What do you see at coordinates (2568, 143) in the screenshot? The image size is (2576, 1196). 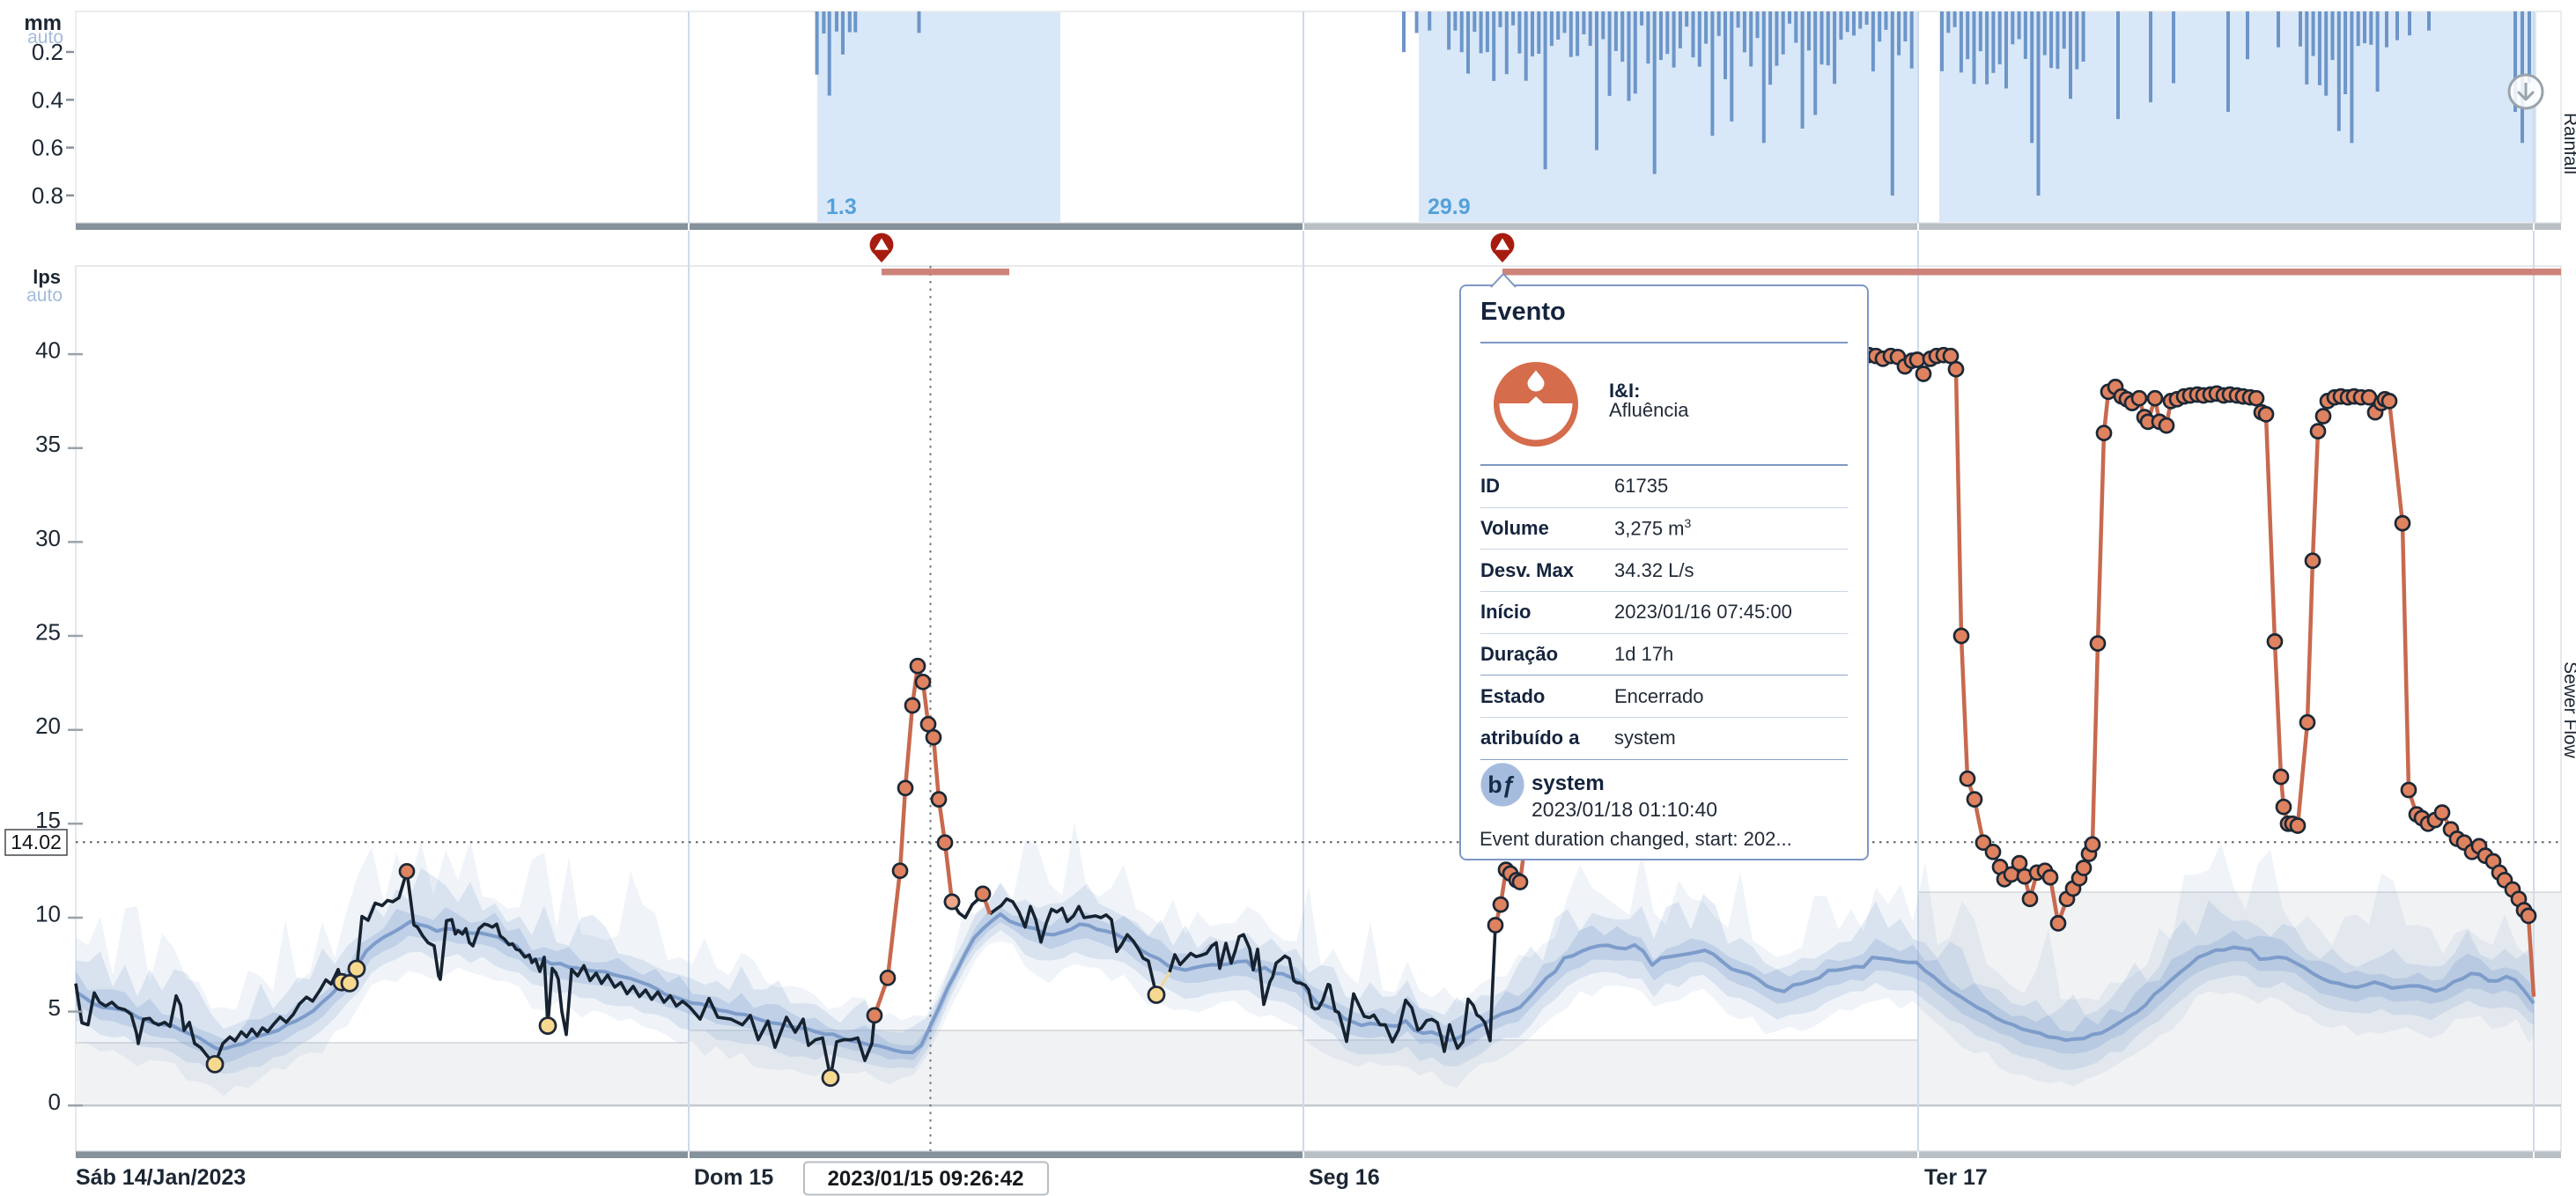 I see `svg-text: Rainfall` at bounding box center [2568, 143].